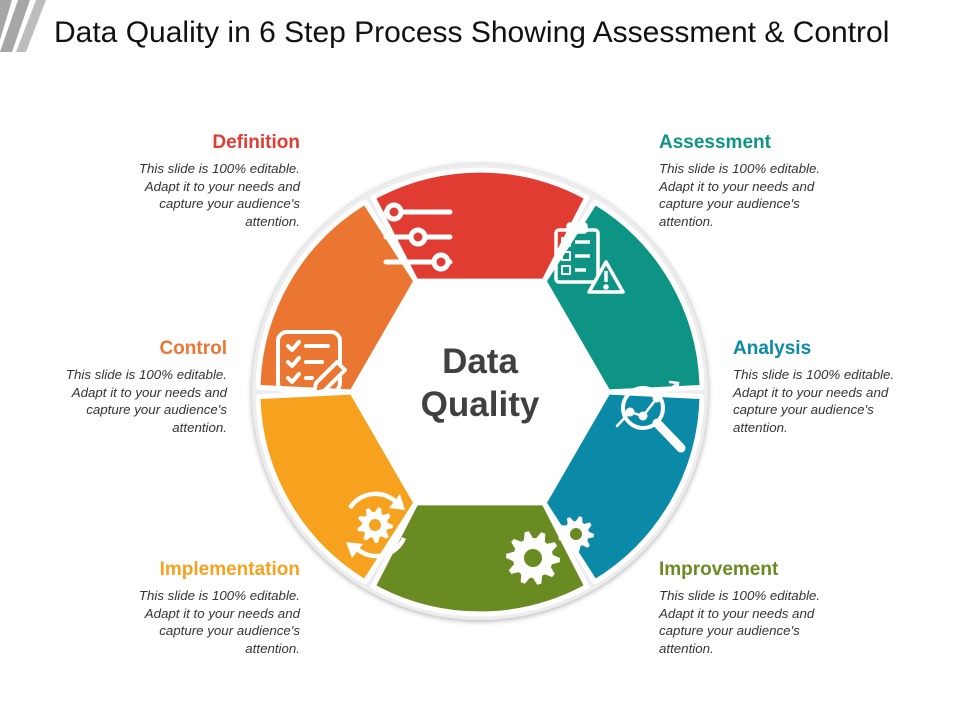 The width and height of the screenshot is (960, 720). Describe the element at coordinates (772, 348) in the screenshot. I see `step-title: Analysis` at that location.